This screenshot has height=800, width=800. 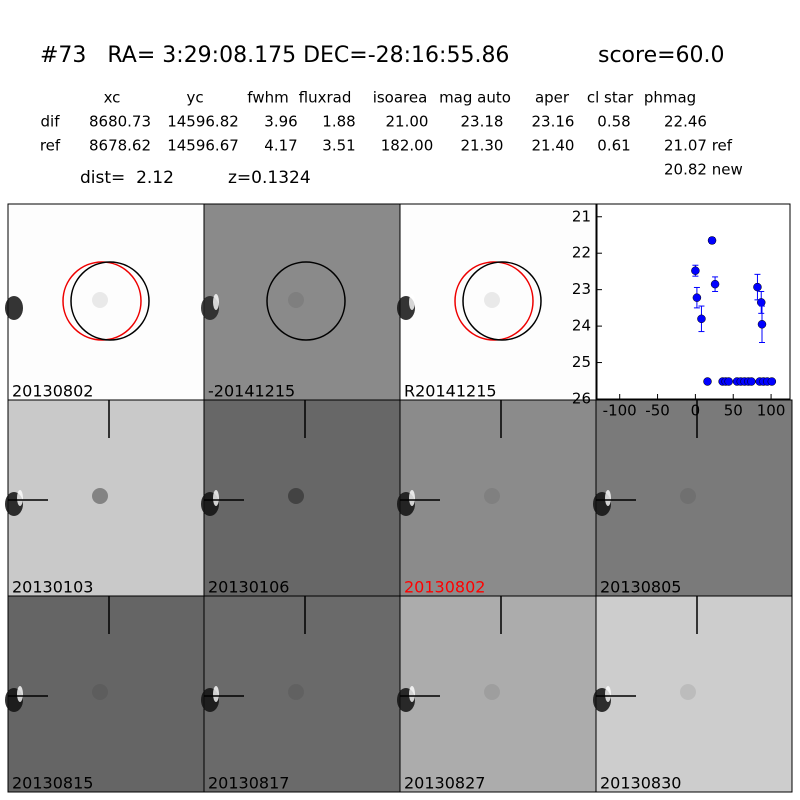 What do you see at coordinates (203, 122) in the screenshot?
I see `table-cell: 14596.82` at bounding box center [203, 122].